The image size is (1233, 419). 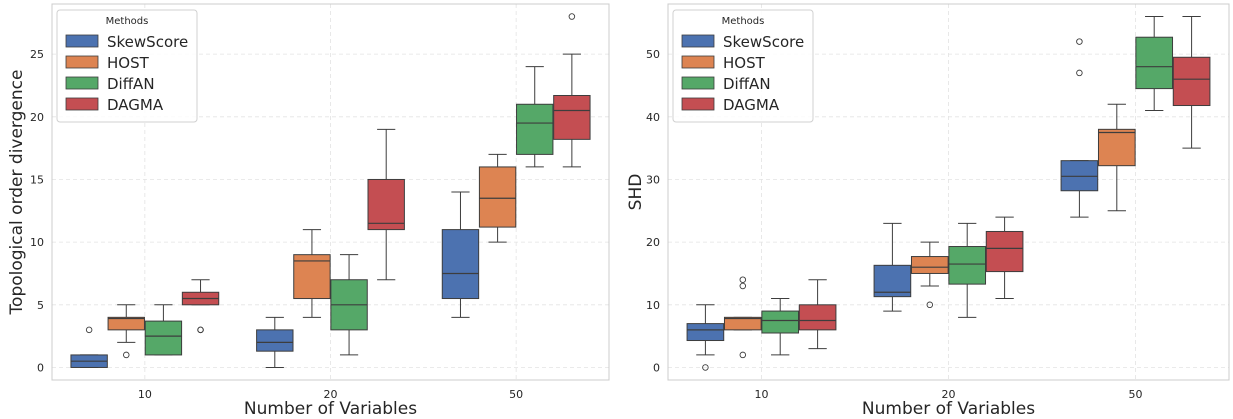 What do you see at coordinates (17, 193) in the screenshot?
I see `y-axis-label: Topological order divergence` at bounding box center [17, 193].